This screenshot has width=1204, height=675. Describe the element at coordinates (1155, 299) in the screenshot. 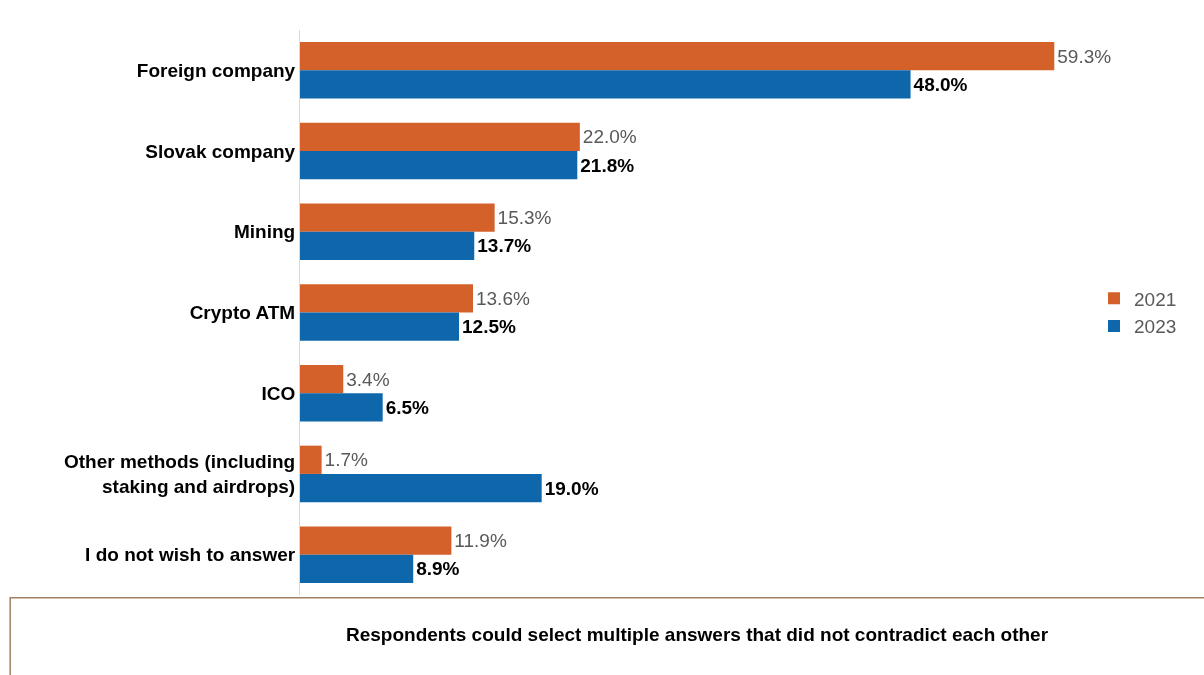

I see `legend-label: 2021` at that location.